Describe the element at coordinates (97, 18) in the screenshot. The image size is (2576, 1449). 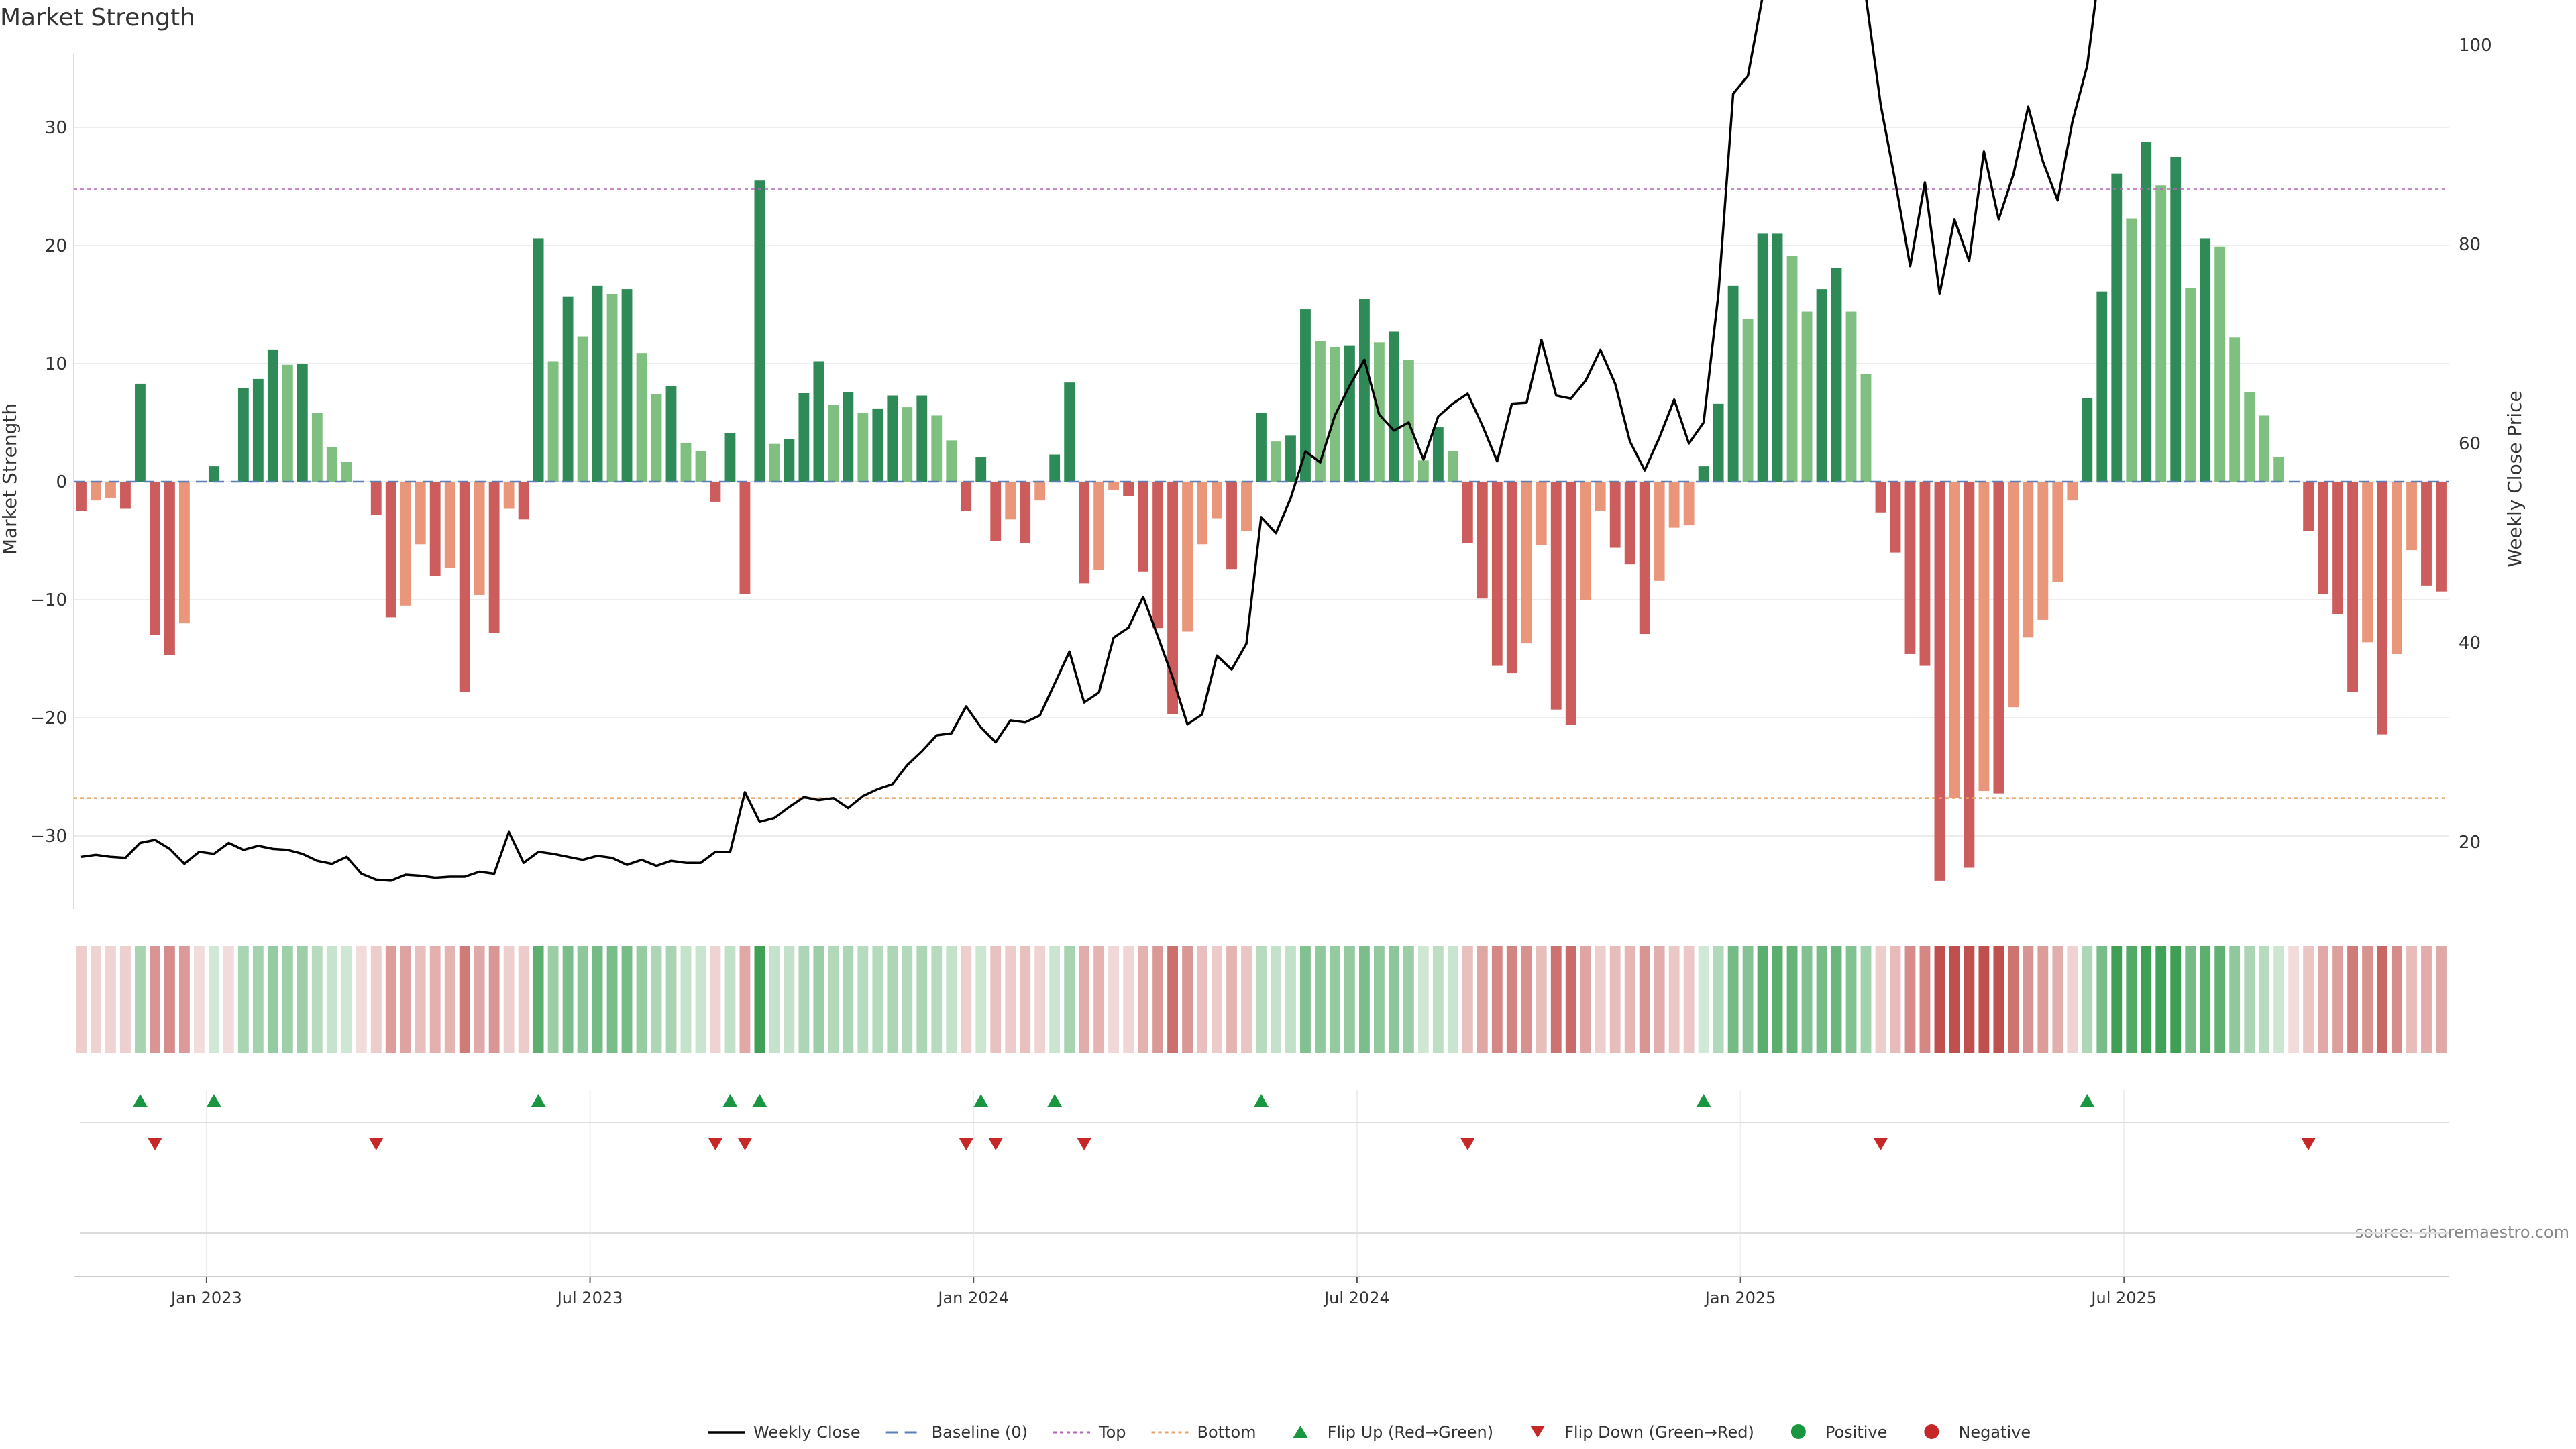
I see `chart-title: Market Strength` at that location.